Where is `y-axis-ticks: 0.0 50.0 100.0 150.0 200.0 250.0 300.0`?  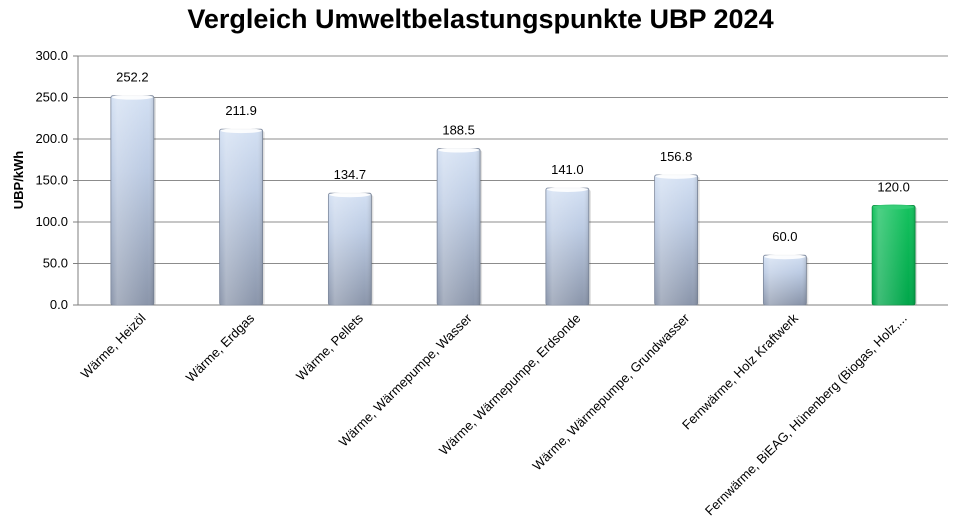 y-axis-ticks: 0.0 50.0 100.0 150.0 200.0 250.0 300.0 is located at coordinates (51, 180).